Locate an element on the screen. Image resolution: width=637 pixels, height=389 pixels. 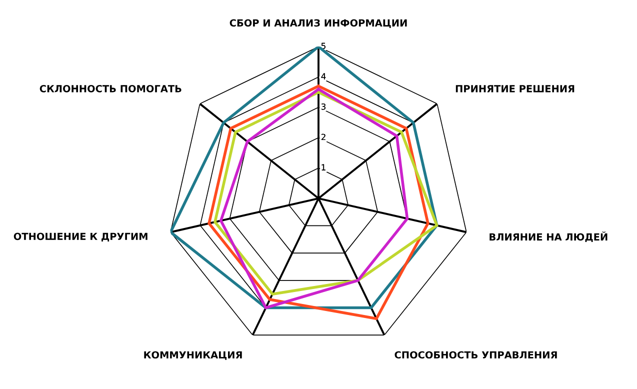
spoke-label: ОТНОШЕНИЕ К ДРУГИМ is located at coordinates (81, 237).